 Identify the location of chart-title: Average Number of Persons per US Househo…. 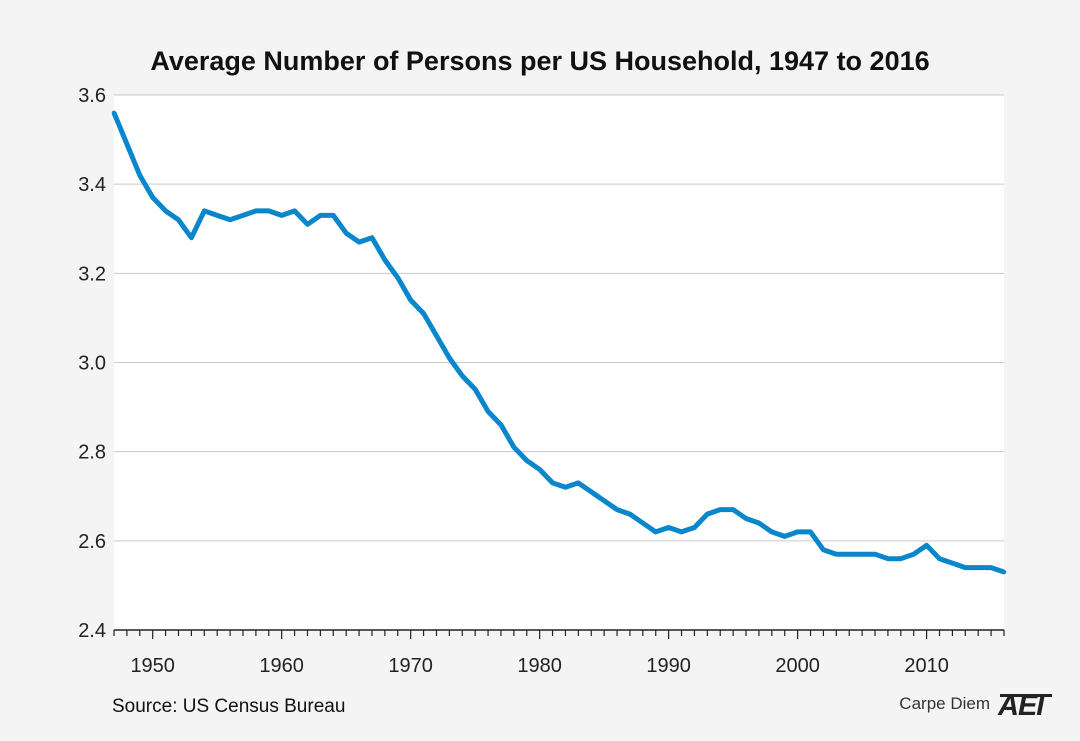
(540, 61).